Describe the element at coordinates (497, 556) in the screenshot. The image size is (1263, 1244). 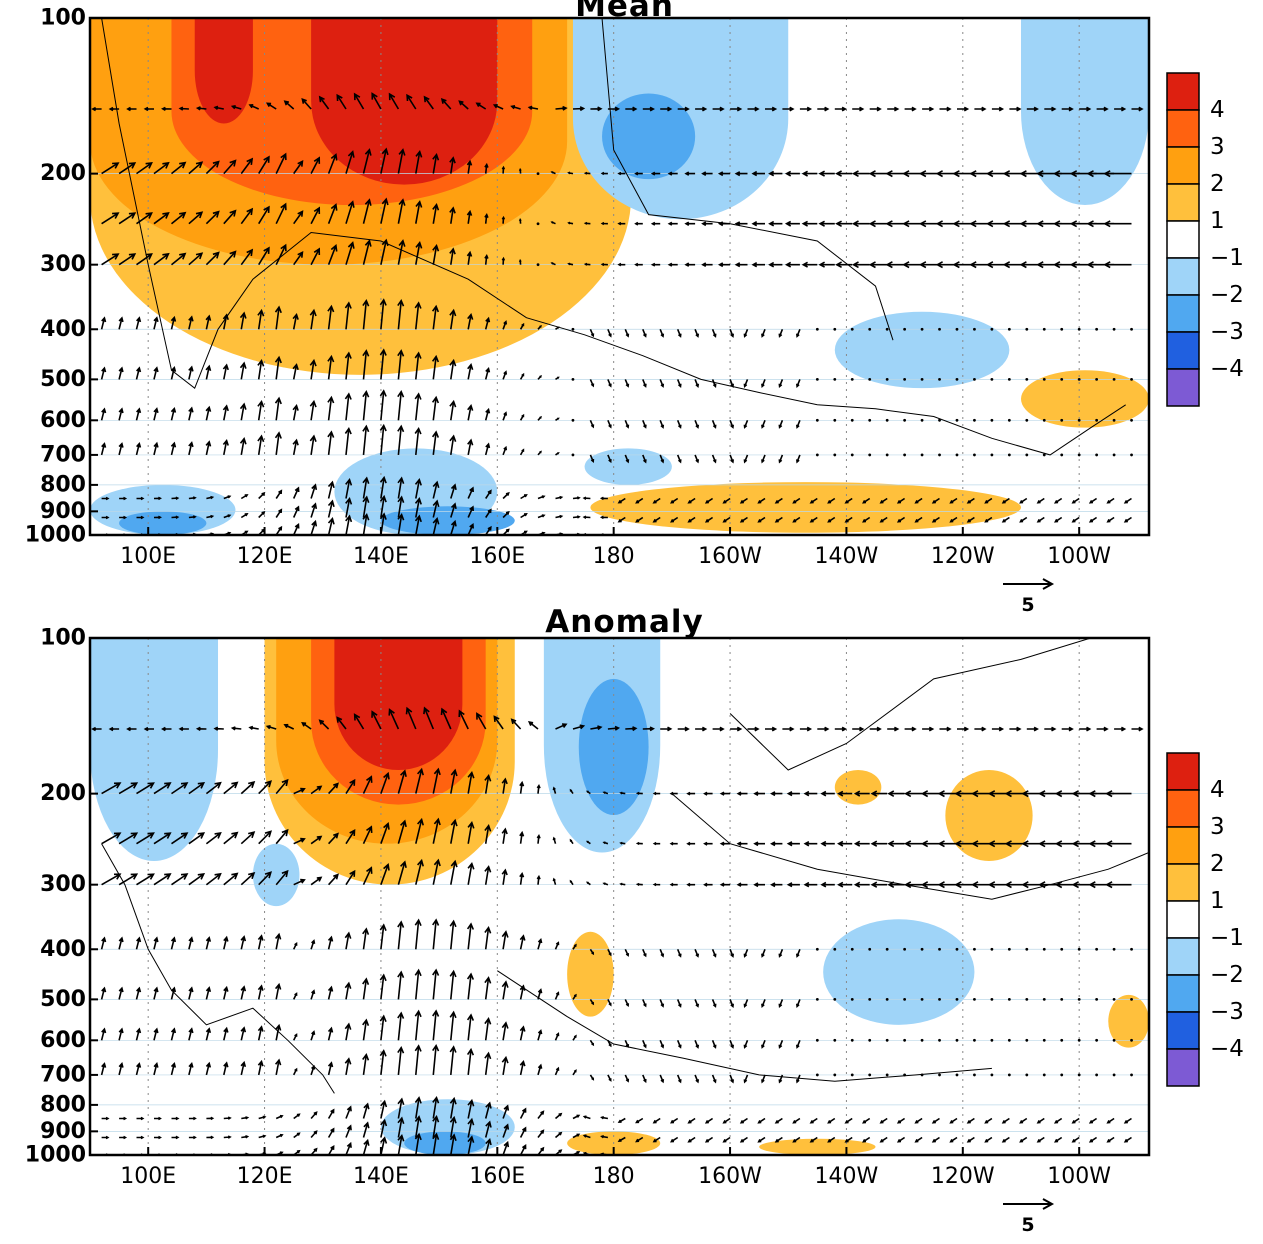
I see `x-tick-label: 160E` at that location.